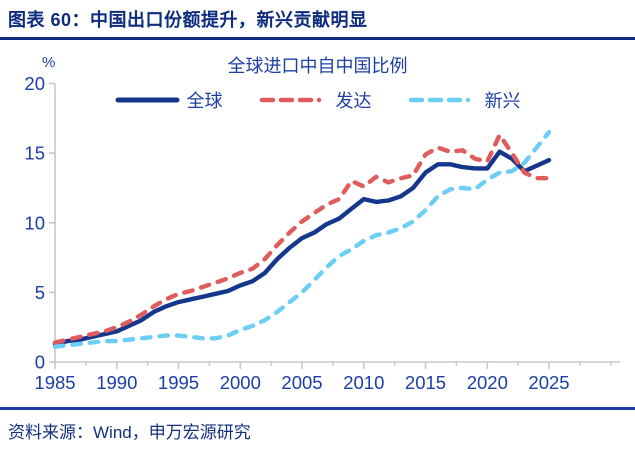 This screenshot has width=635, height=455. What do you see at coordinates (147, 100) in the screenshot?
I see `legend-swatch-solid-line` at bounding box center [147, 100].